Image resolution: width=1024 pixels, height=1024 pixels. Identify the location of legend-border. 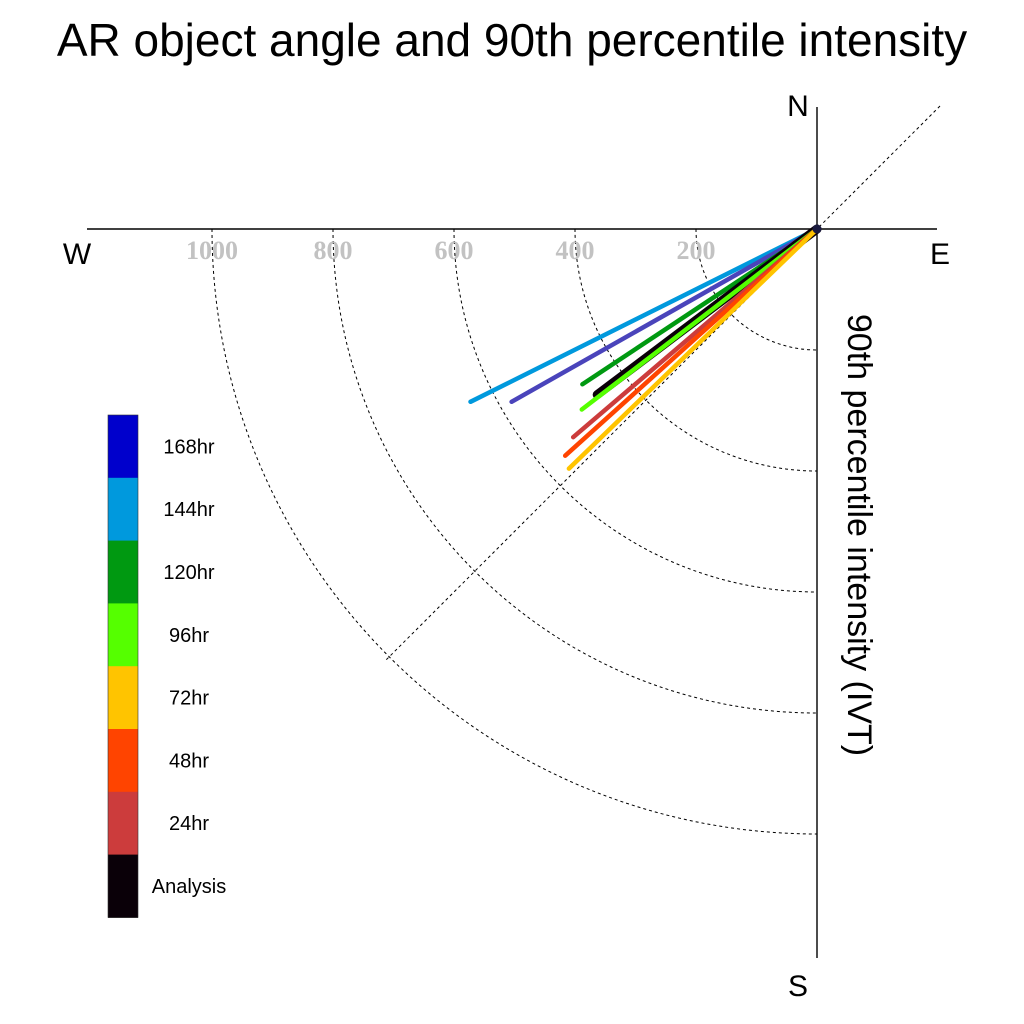
(123, 666).